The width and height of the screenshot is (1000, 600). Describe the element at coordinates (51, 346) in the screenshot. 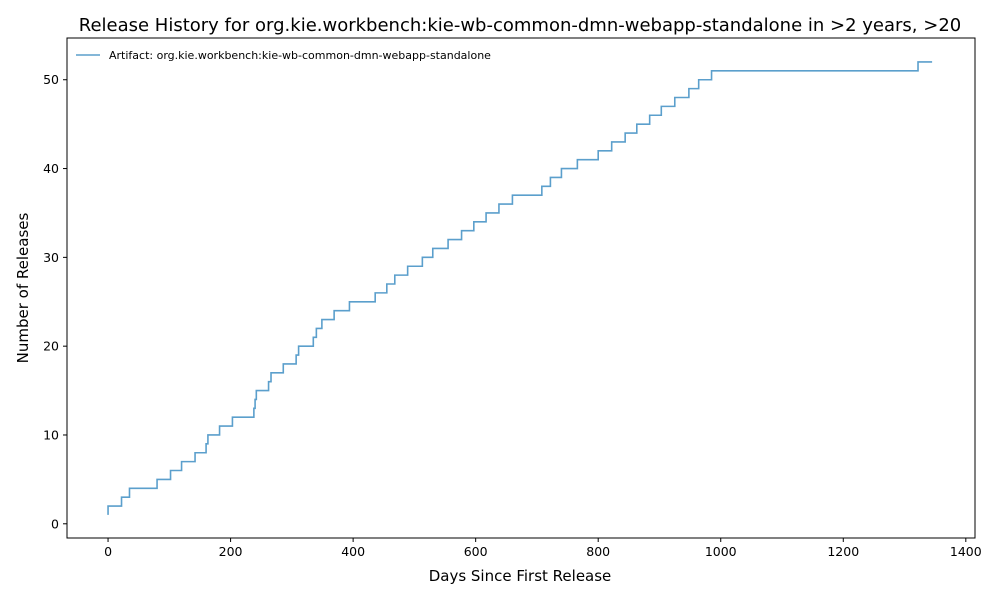

I see `y-tick-label: 20` at that location.